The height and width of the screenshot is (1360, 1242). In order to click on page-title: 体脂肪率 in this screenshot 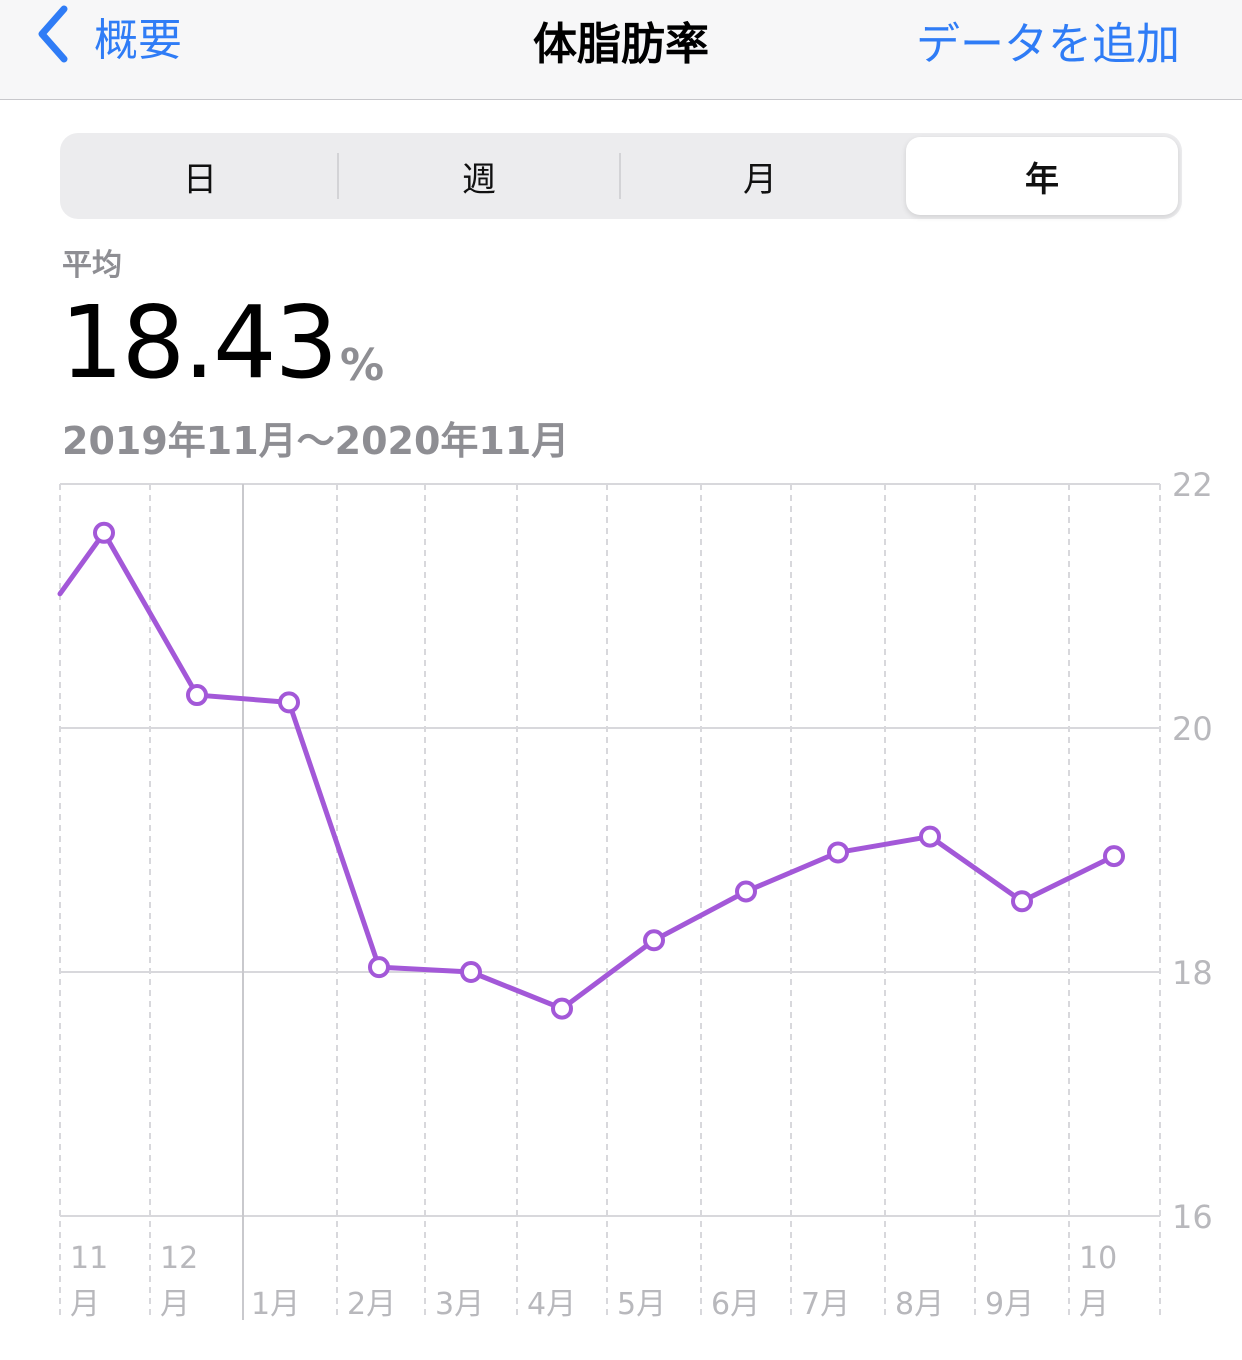, I will do `click(621, 44)`.